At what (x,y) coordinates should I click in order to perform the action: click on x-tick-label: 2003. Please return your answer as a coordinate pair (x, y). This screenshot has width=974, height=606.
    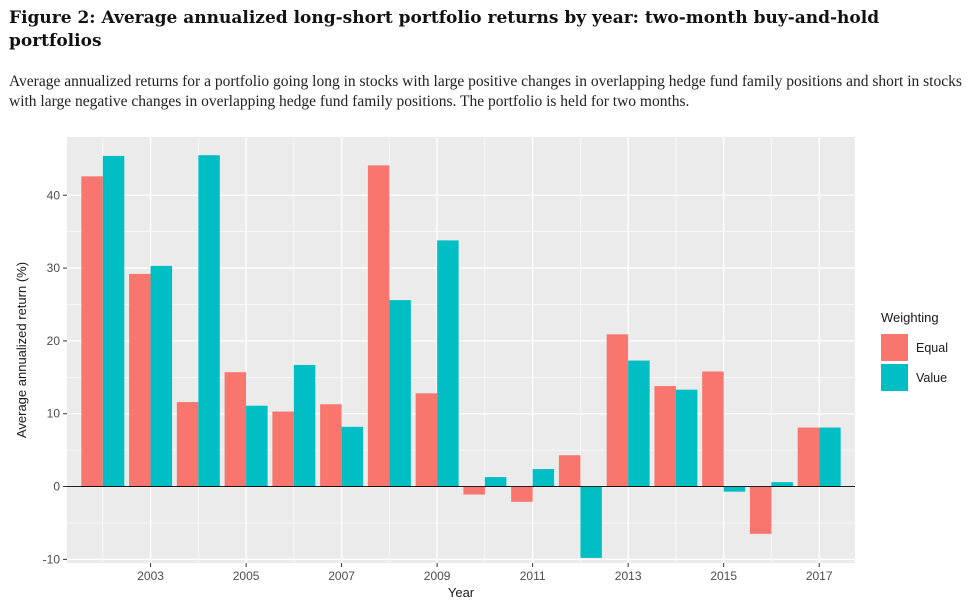
    Looking at the image, I should click on (150, 576).